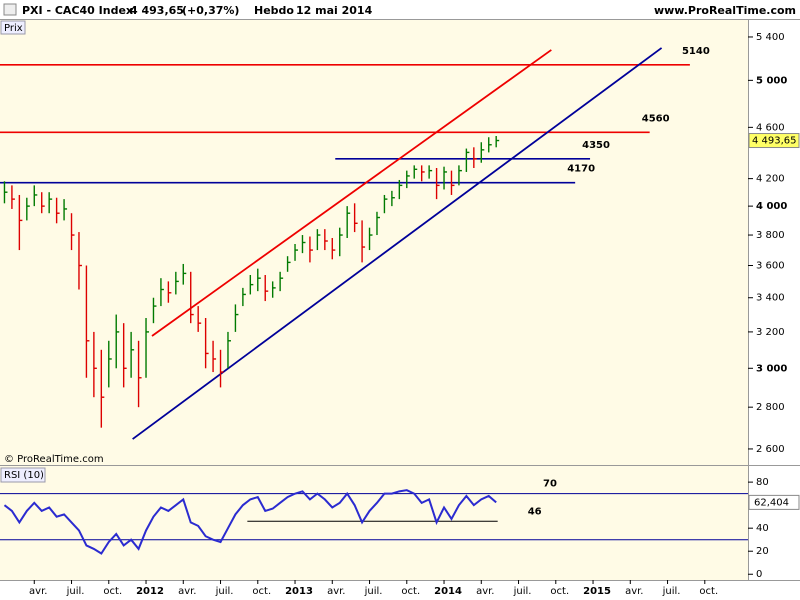  What do you see at coordinates (274, 10) in the screenshot?
I see `period: Hebdo` at bounding box center [274, 10].